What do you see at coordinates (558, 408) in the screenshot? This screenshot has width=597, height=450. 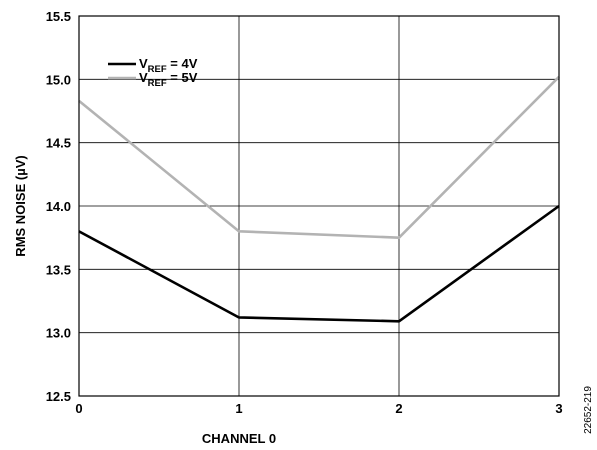 I see `x-tick-label: 3` at bounding box center [558, 408].